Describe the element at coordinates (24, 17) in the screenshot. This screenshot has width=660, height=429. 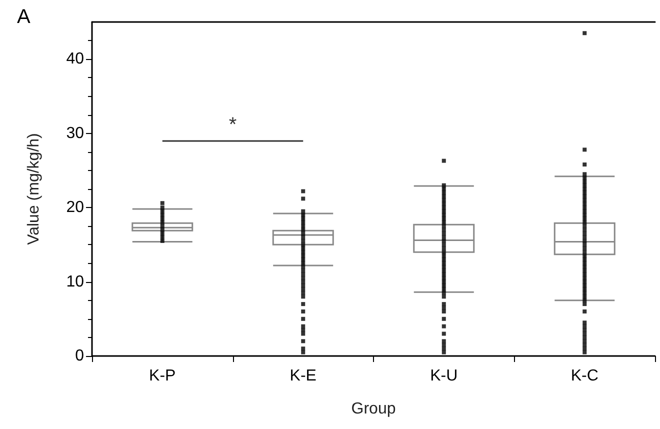
I see `chart-title: A` at that location.